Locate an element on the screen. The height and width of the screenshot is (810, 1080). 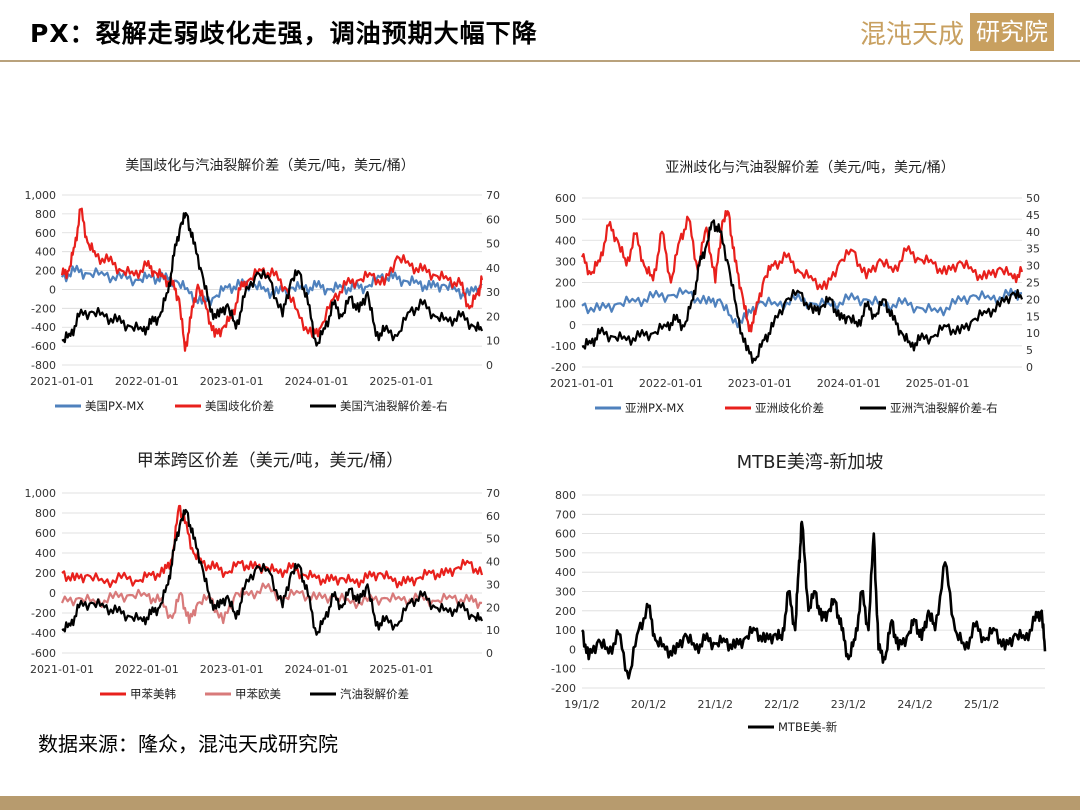
x-tick-label: 22/1/2 is located at coordinates (781, 704).